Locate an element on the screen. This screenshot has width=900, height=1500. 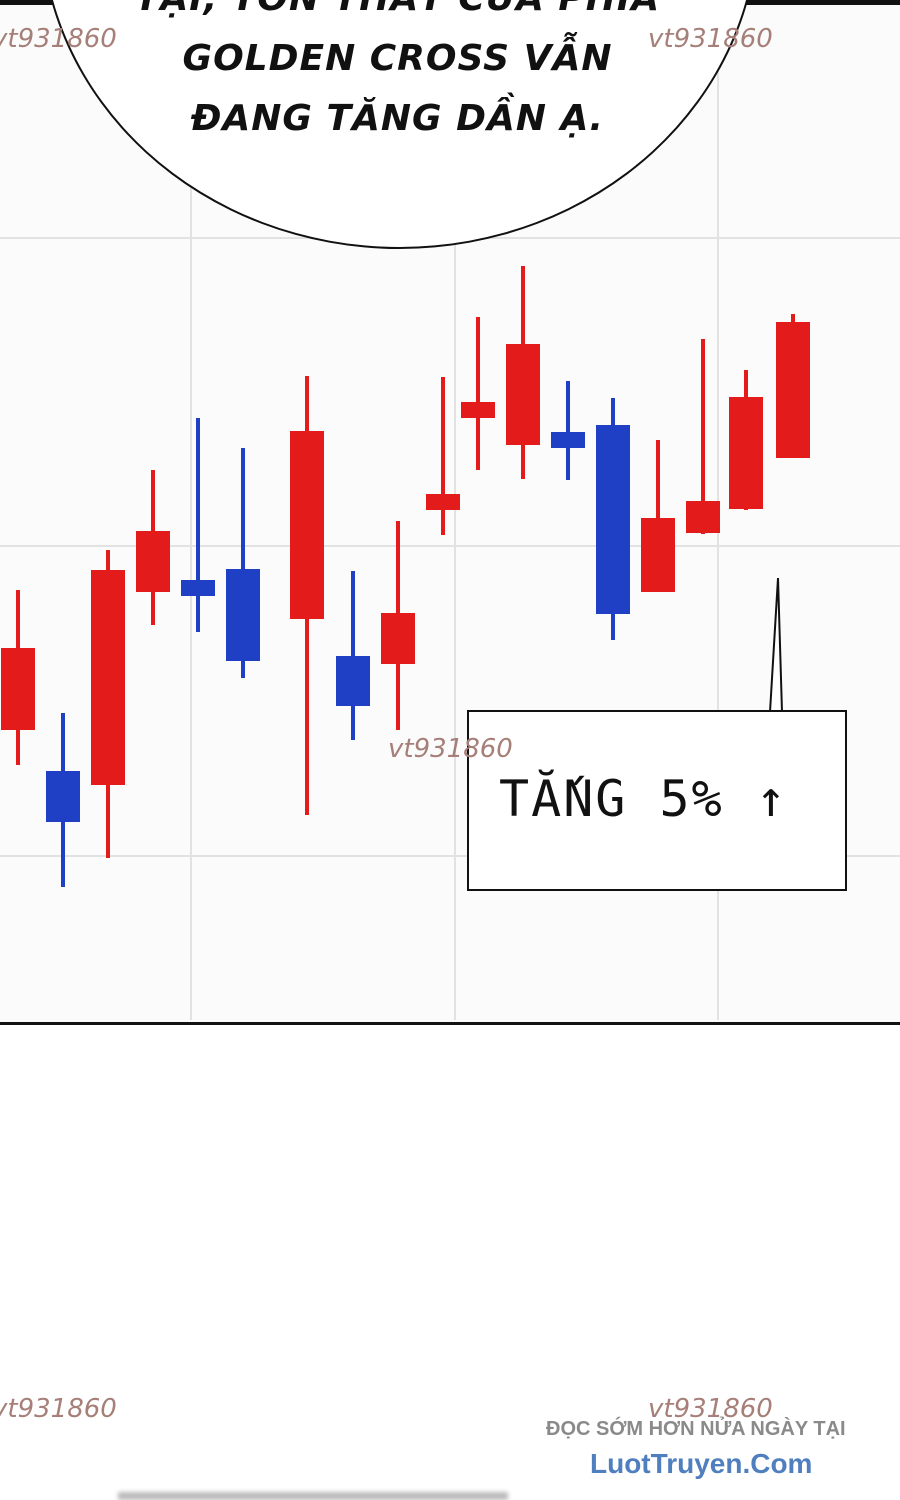
callout-text: TẮNG 5% ↑ is located at coordinates (643, 799).